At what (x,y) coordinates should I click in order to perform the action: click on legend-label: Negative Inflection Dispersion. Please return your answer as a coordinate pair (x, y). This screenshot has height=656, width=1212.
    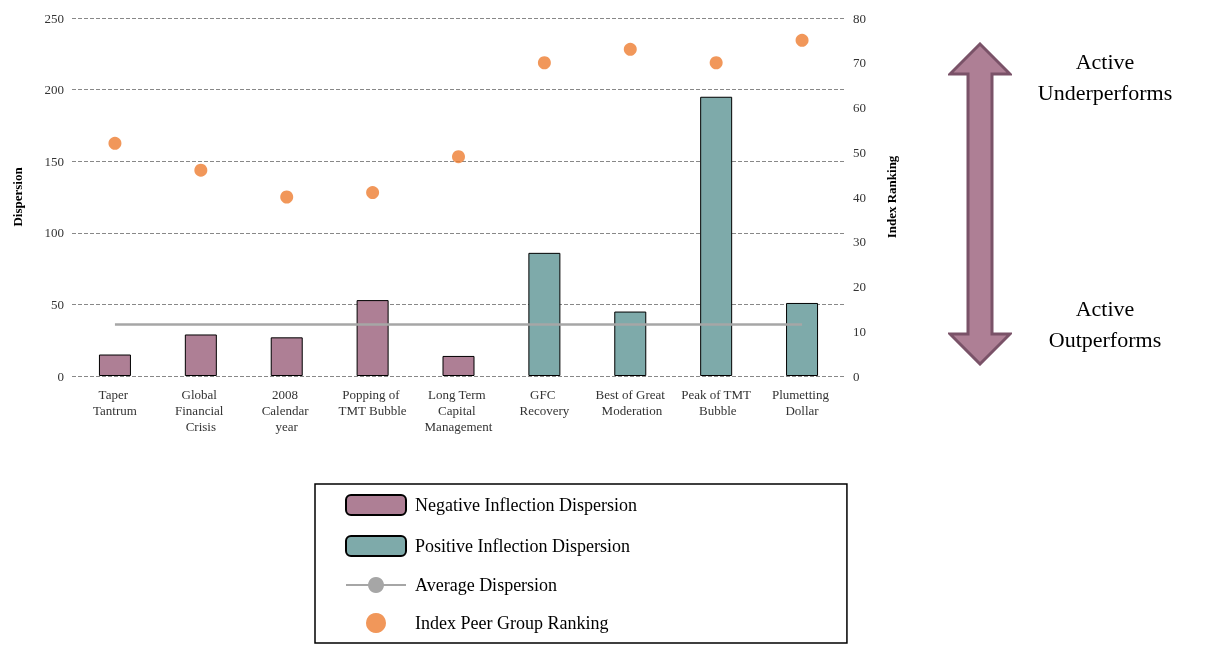
    Looking at the image, I should click on (526, 505).